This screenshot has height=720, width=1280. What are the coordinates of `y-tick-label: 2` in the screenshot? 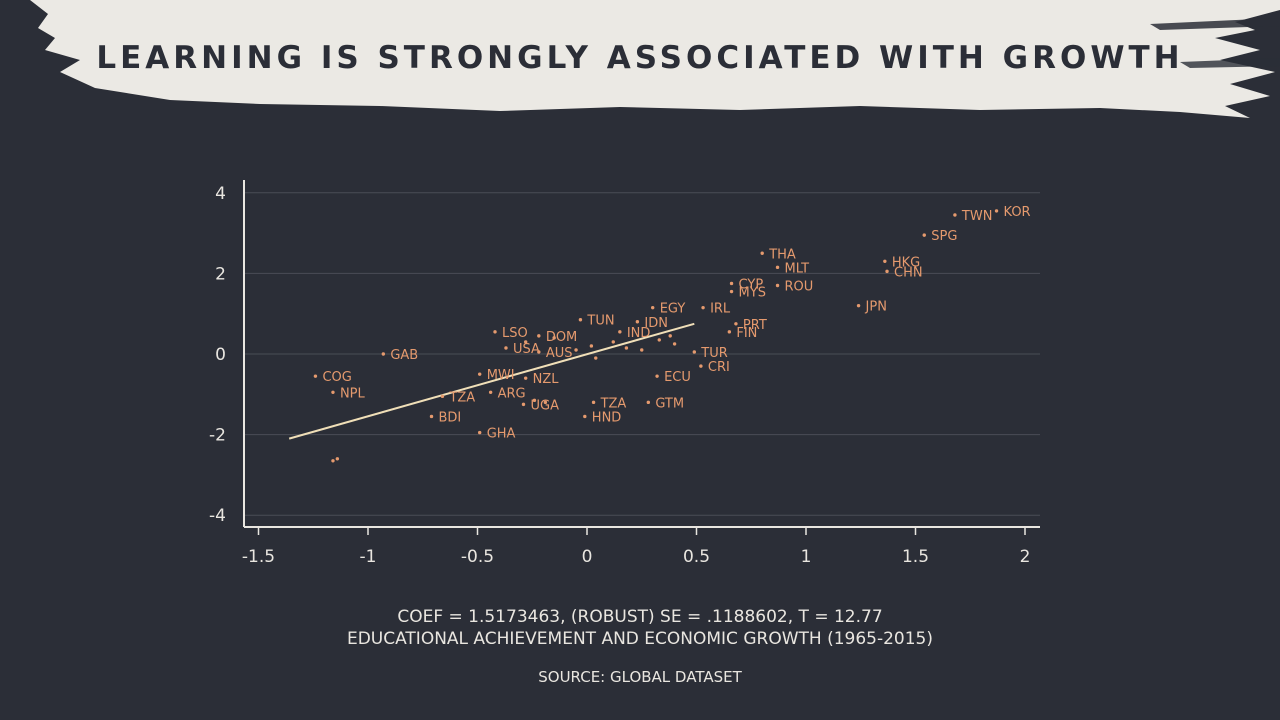 It's located at (220, 274).